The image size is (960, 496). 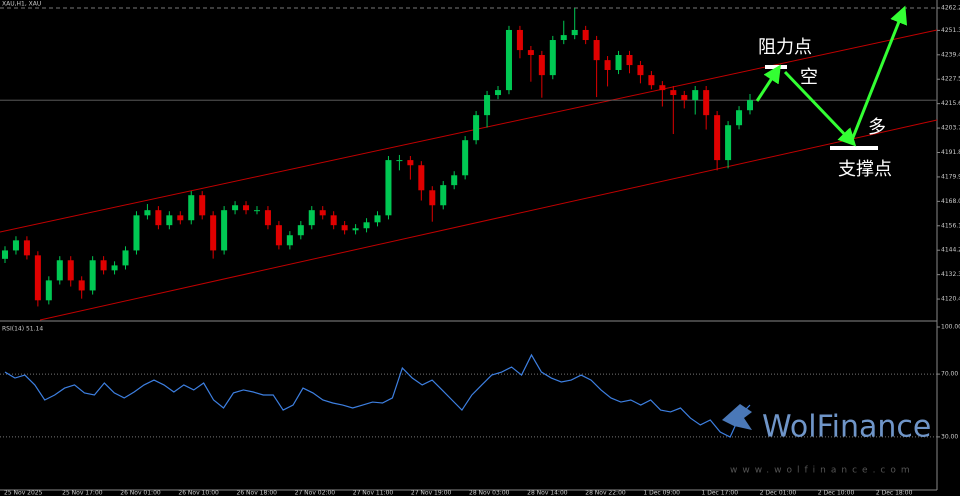 I want to click on url: www.wolfinance.com, so click(x=822, y=471).